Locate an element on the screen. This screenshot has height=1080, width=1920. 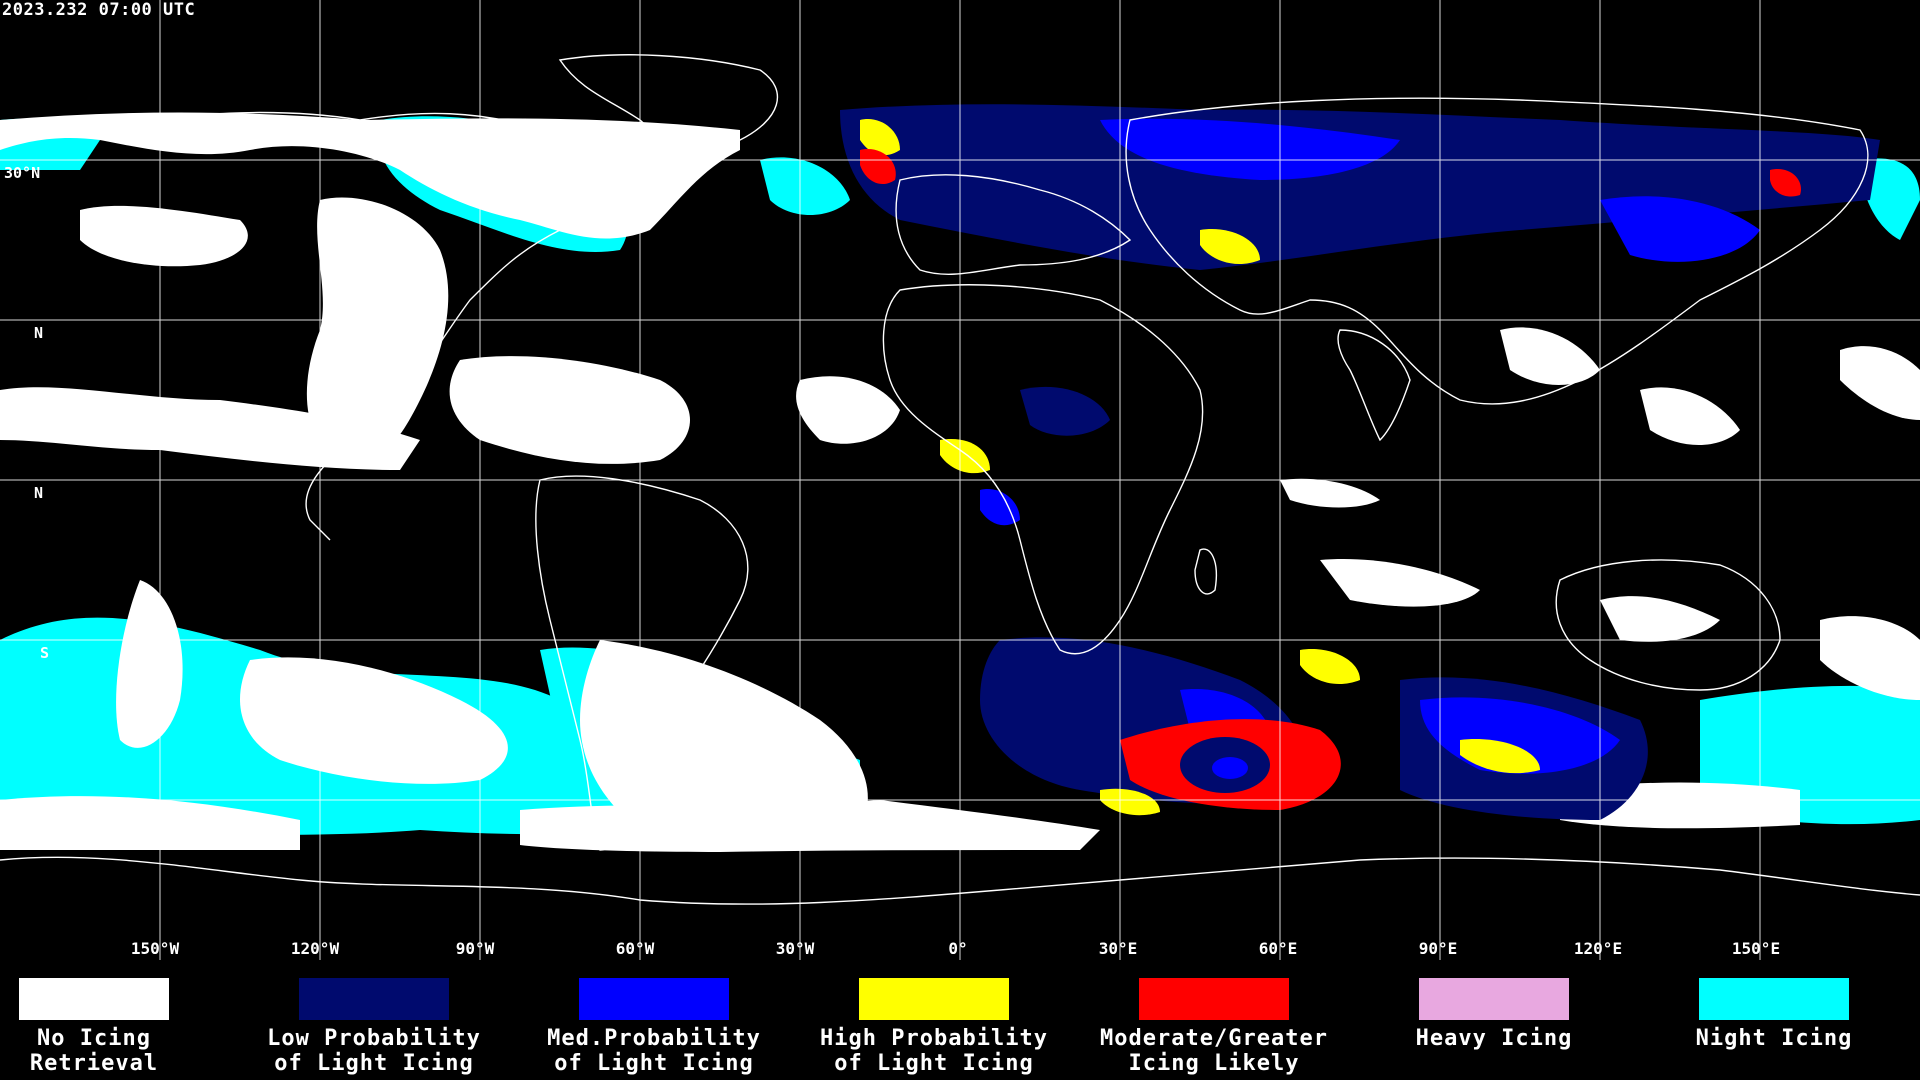
legend-item-low-probability: Low Probability of Light Icing is located at coordinates (374, 1027).